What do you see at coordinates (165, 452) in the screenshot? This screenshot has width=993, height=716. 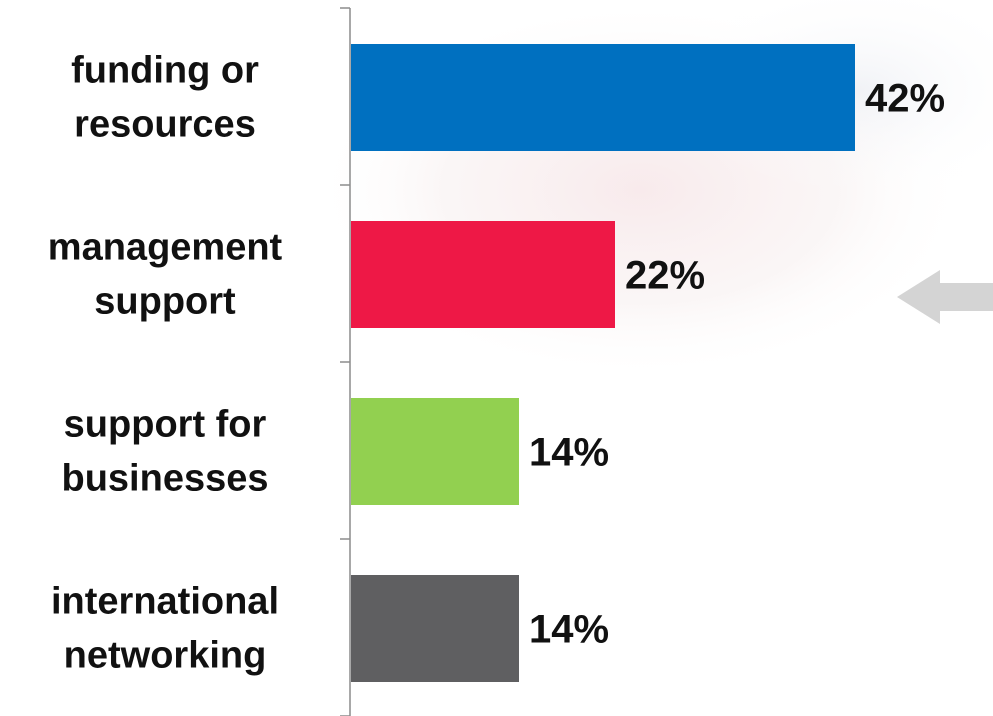 I see `tick-label: support for businesses` at bounding box center [165, 452].